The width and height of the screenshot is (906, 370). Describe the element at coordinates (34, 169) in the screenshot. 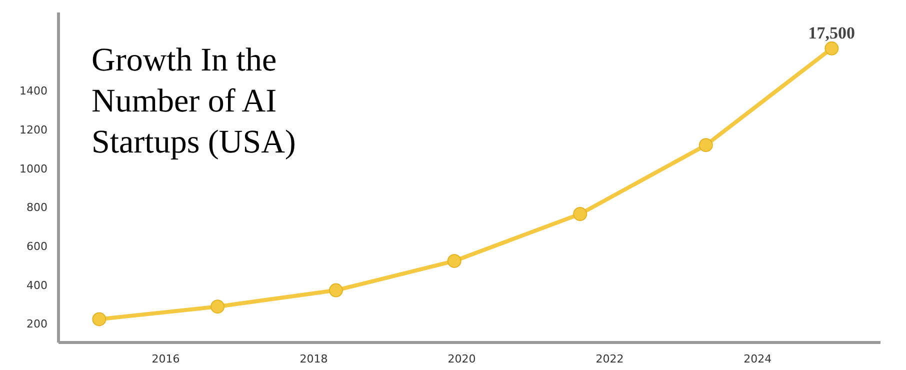

I see `y-tick-label: 1000` at that location.